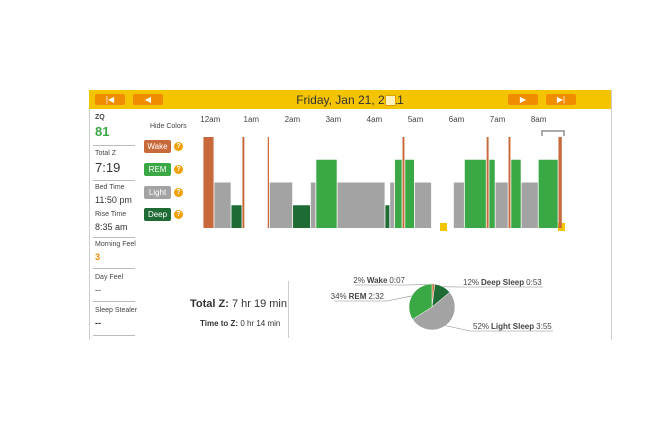 Image resolution: width=670 pixels, height=423 pixels. I want to click on x-tick-label: 1am, so click(252, 119).